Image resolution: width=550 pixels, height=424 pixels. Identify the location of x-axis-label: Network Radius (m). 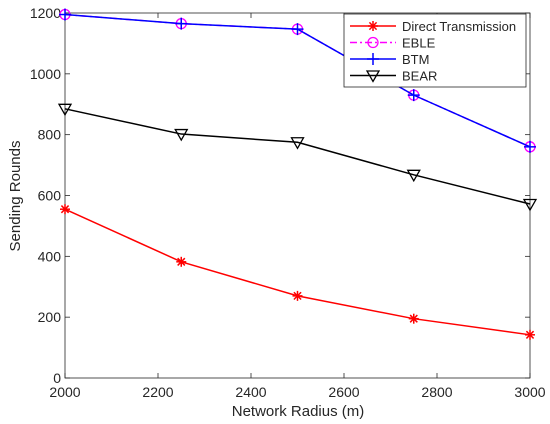
(298, 411).